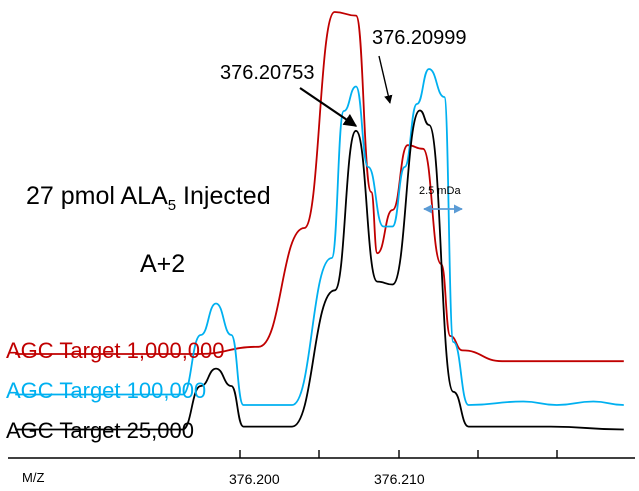 Image resolution: width=639 pixels, height=491 pixels. I want to click on peak-label-right: 376.20999, so click(419, 38).